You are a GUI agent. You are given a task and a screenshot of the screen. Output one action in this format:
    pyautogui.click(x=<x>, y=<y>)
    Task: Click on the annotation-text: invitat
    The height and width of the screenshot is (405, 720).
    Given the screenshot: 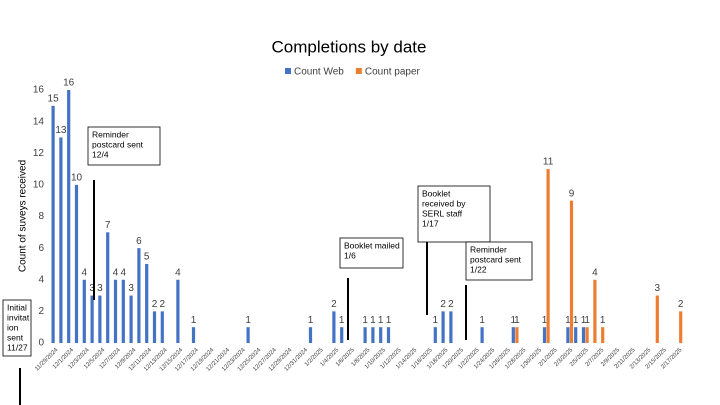 What is the action you would take?
    pyautogui.click(x=18, y=317)
    